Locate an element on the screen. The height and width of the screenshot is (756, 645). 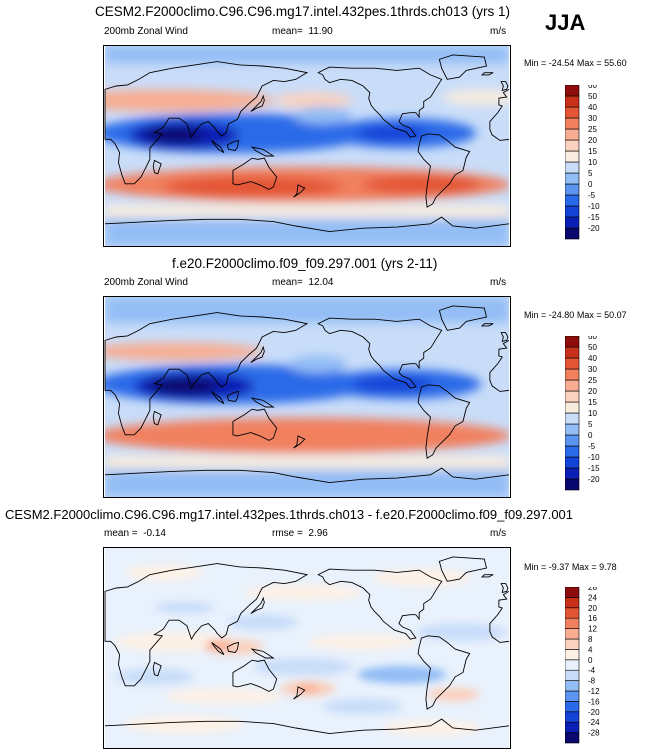
panel3-colorbar-tick-label: -20 is located at coordinates (594, 712).